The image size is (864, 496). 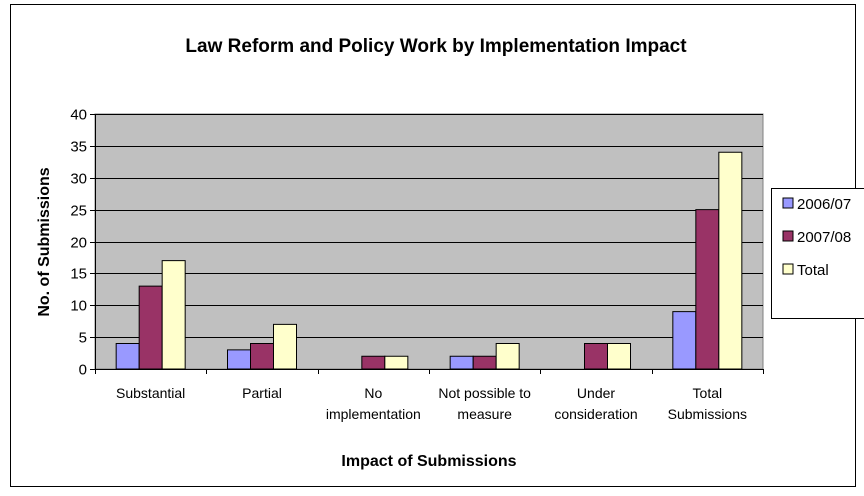 What do you see at coordinates (373, 393) in the screenshot?
I see `x-tick-label: No` at bounding box center [373, 393].